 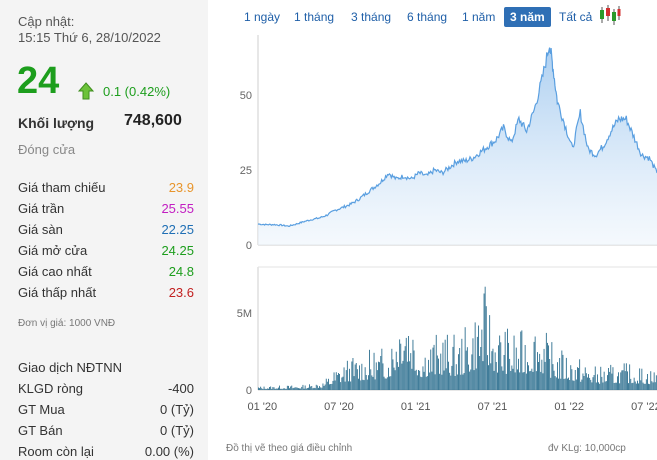 I want to click on tab-6-months: 6 tháng, so click(x=427, y=17).